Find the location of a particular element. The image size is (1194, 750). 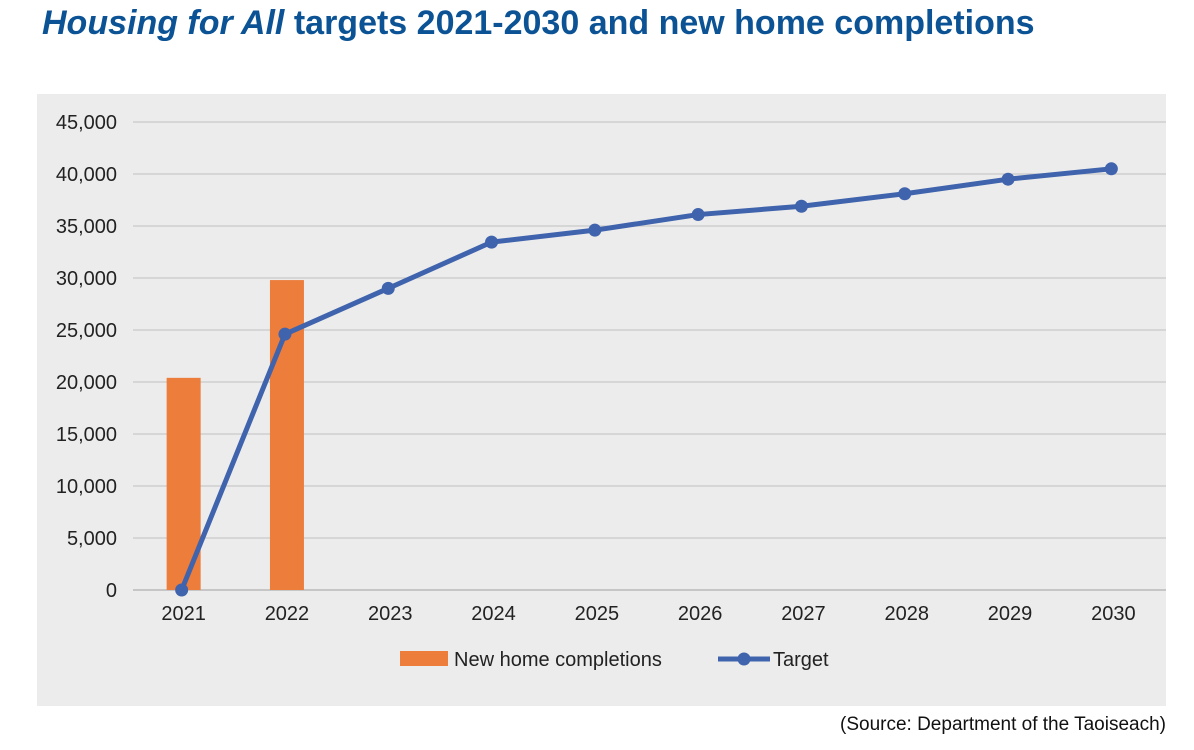

x-tick-label: 2029 is located at coordinates (1010, 614).